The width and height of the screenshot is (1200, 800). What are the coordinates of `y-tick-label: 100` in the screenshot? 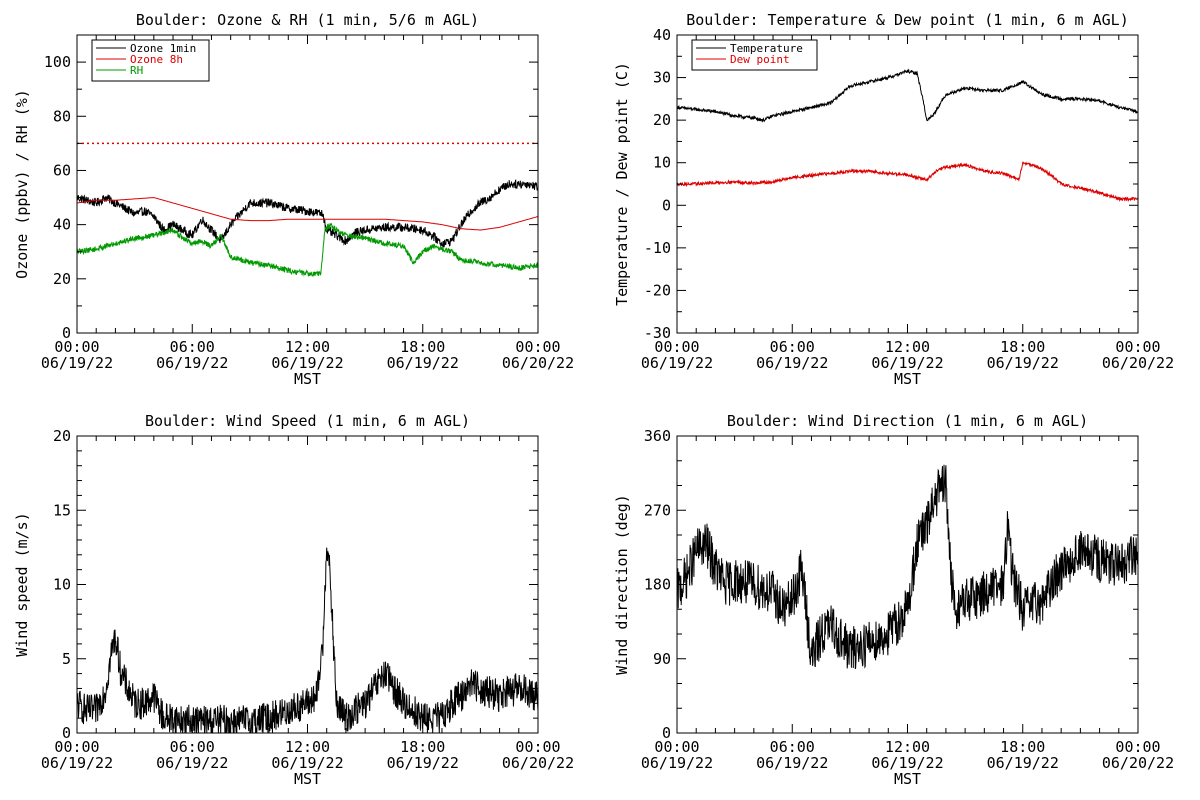 It's located at (57, 62).